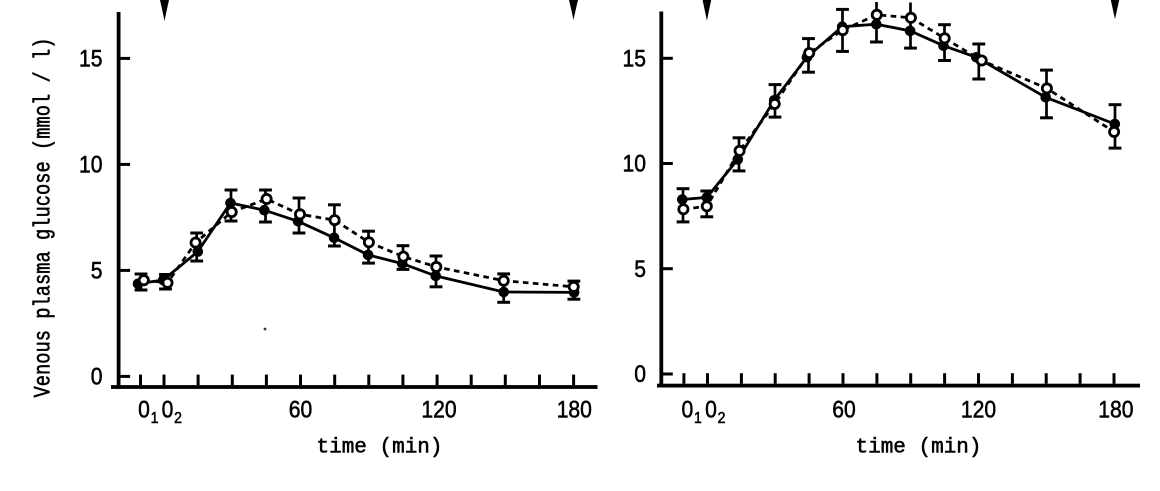 The image size is (1160, 491). What do you see at coordinates (44, 218) in the screenshot?
I see `svg-text:Venous plasma glucose (mmol /: Venous plasma glucose (mmol / l)` at bounding box center [44, 218].